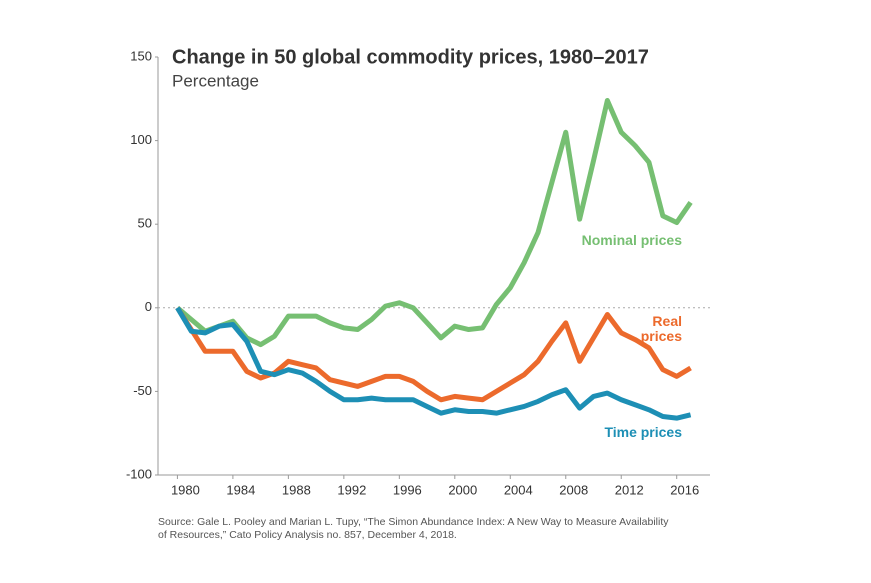 The width and height of the screenshot is (871, 583). I want to click on y-tick-label: -100, so click(139, 473).